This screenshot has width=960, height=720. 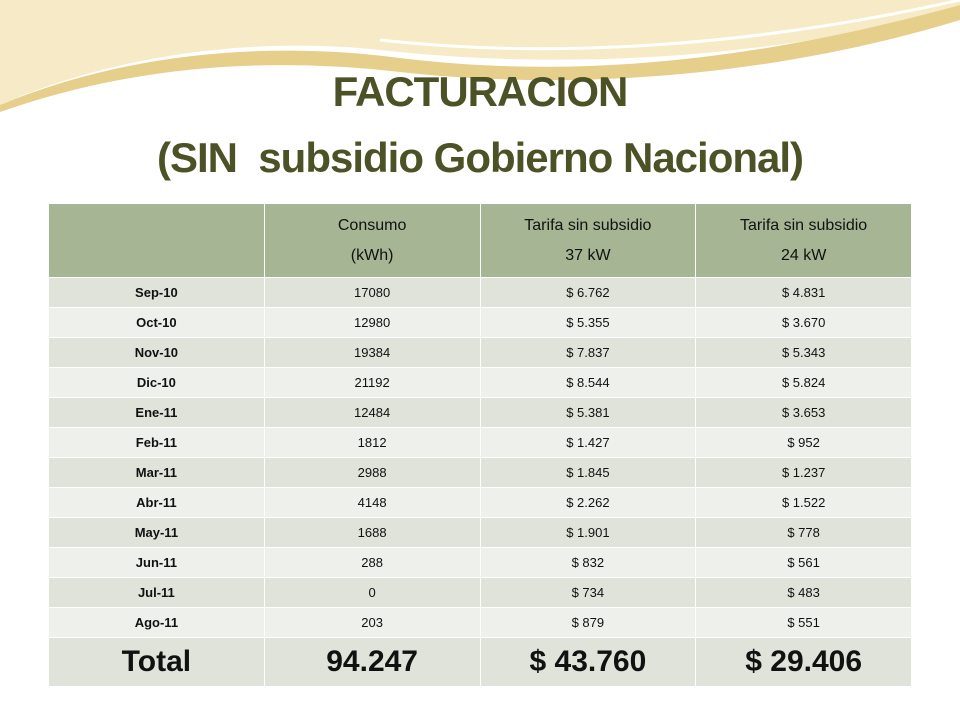 I want to click on header-cell, so click(x=156, y=240).